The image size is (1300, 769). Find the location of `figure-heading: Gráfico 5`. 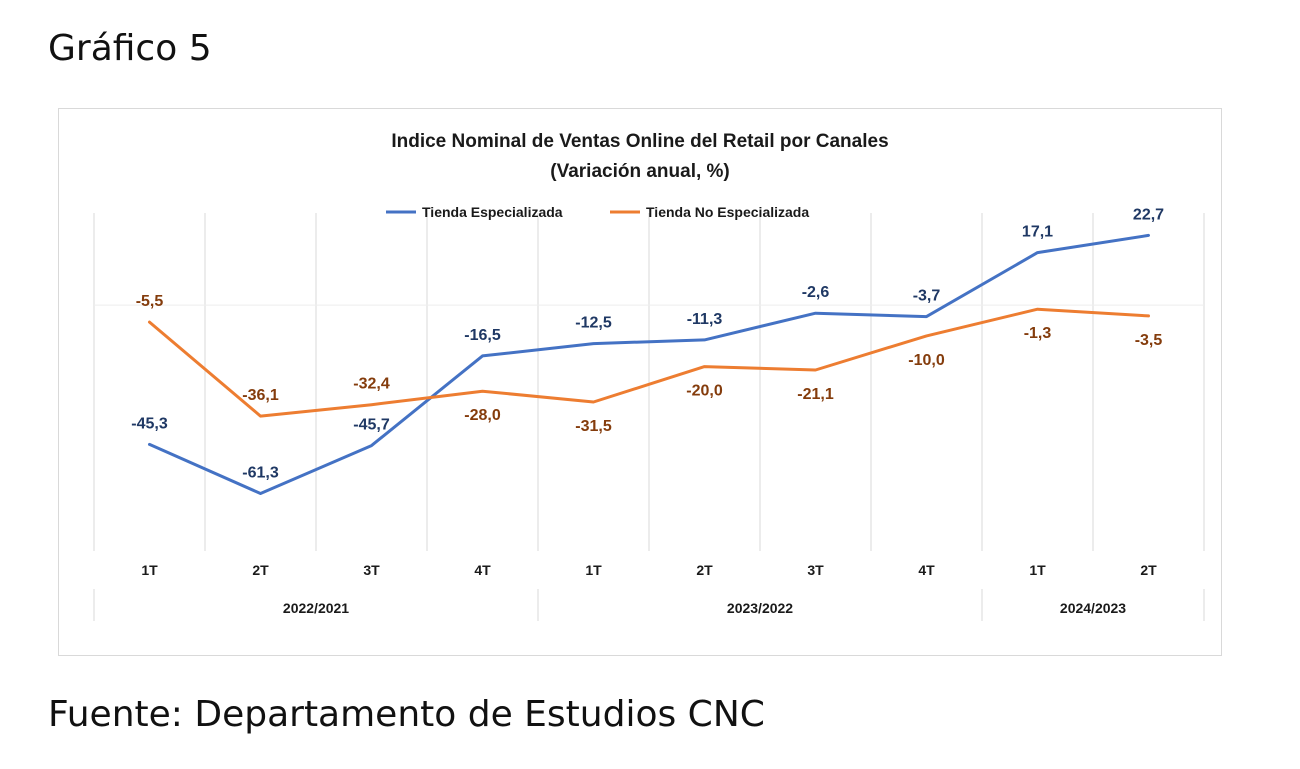

figure-heading: Gráfico 5 is located at coordinates (130, 48).